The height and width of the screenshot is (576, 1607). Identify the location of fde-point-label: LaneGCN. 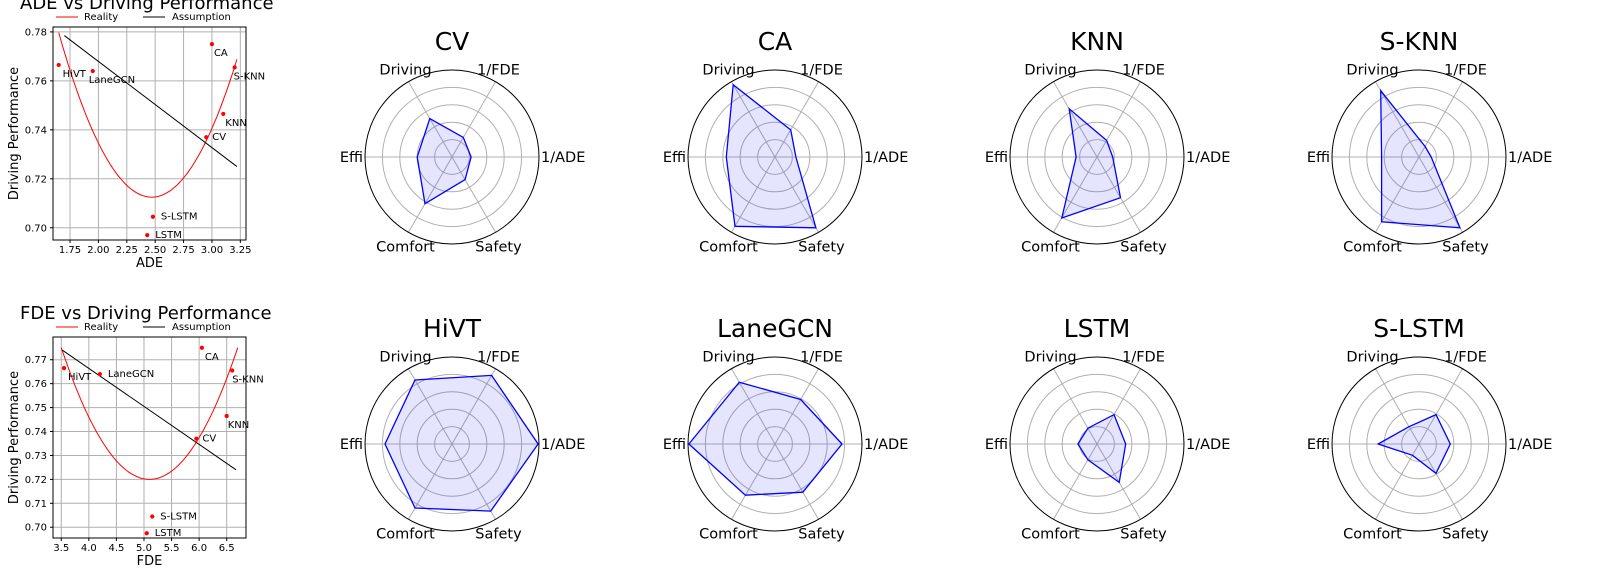
(131, 374).